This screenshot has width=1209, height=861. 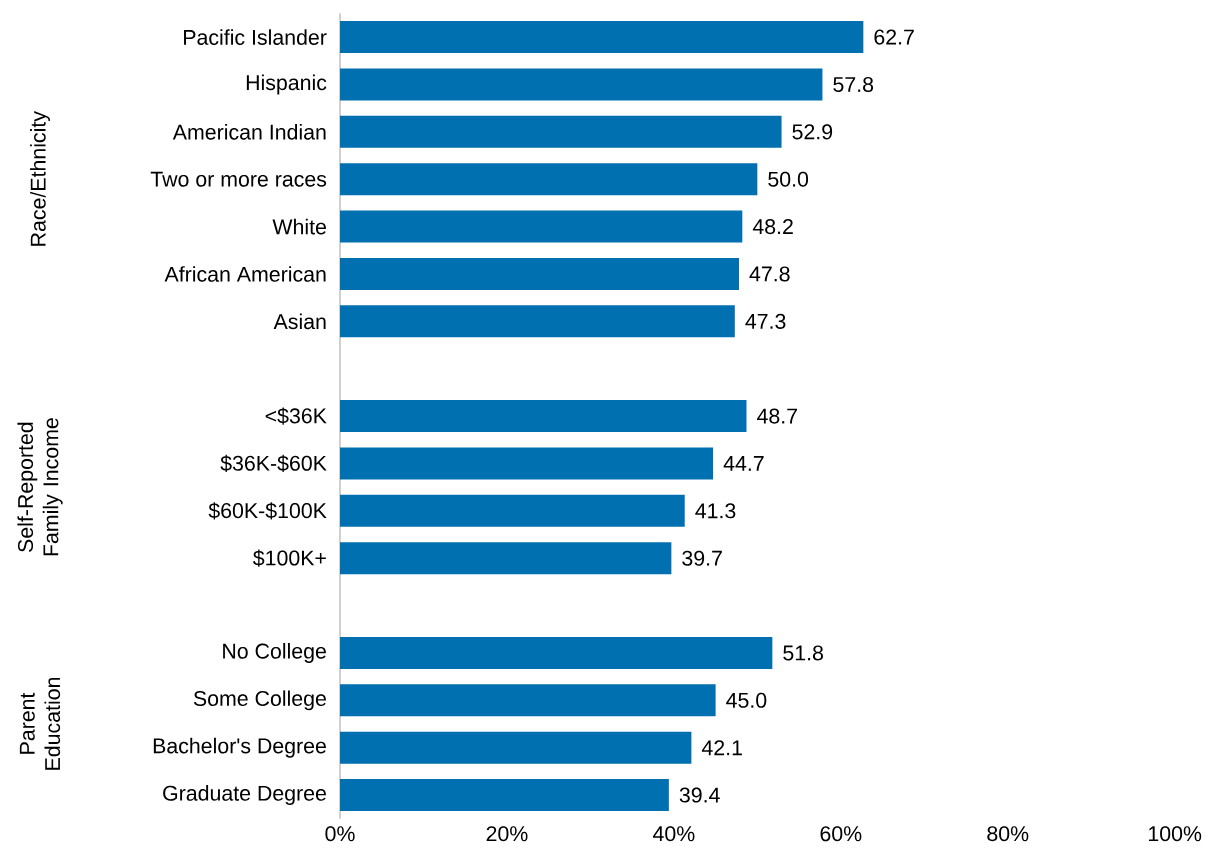 What do you see at coordinates (1175, 834) in the screenshot?
I see `x-tick-label: 100%` at bounding box center [1175, 834].